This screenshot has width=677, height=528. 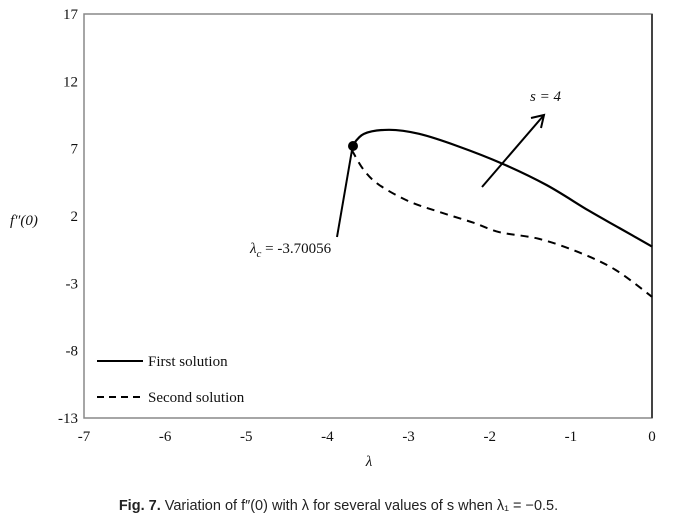 What do you see at coordinates (71, 15) in the screenshot?
I see `y-tick-label: 17` at bounding box center [71, 15].